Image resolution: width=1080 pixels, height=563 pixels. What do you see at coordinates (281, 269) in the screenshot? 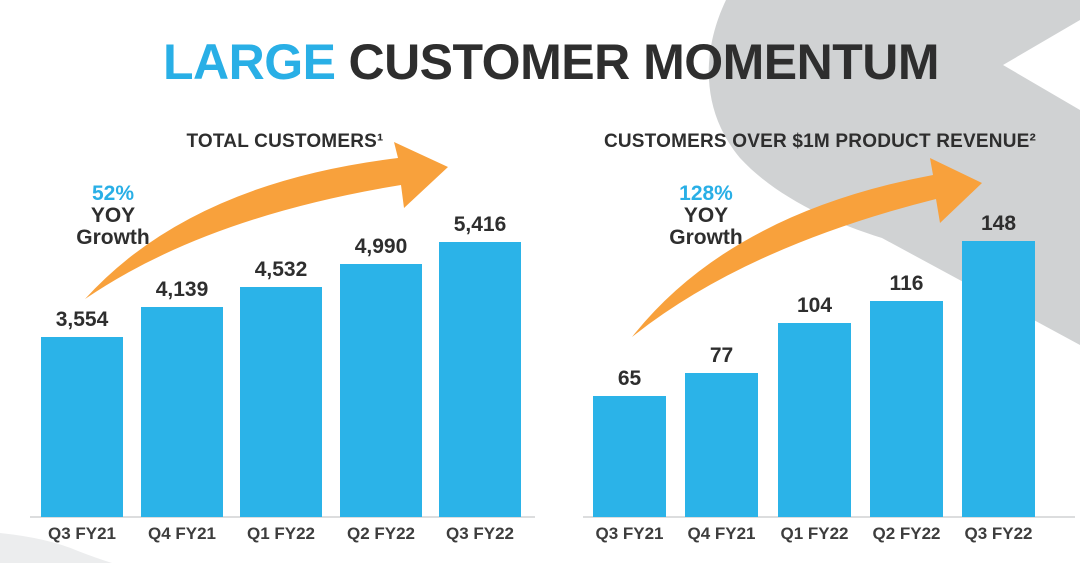
I see `bar-value-label: 4,532` at bounding box center [281, 269].